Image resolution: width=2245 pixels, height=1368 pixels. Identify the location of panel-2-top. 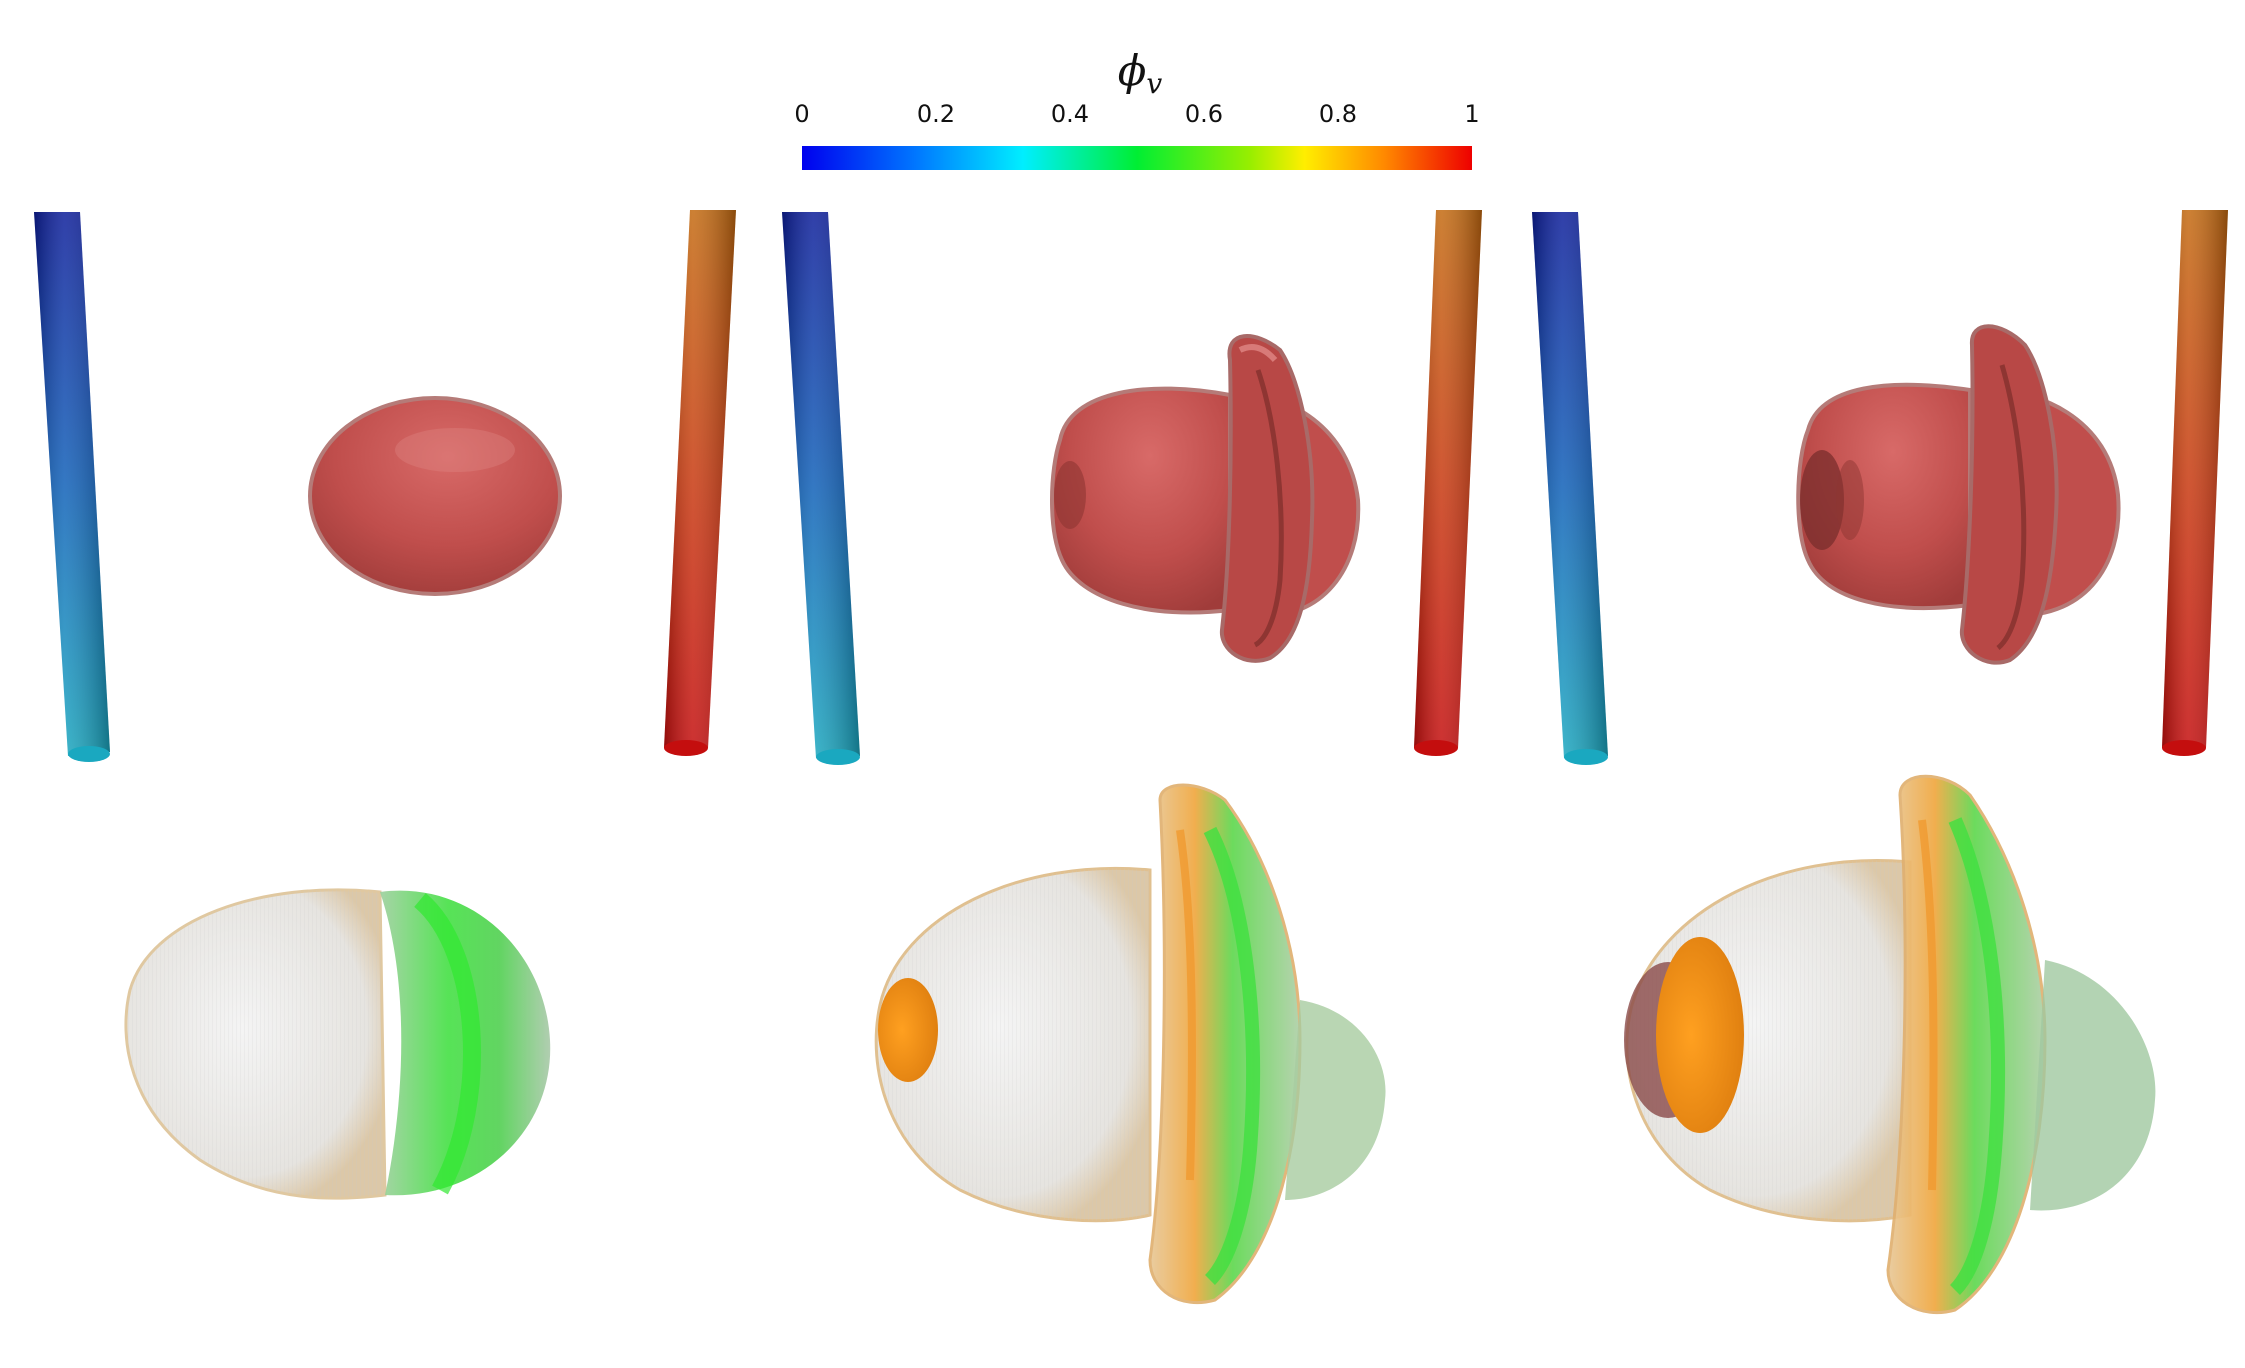
(1132, 487).